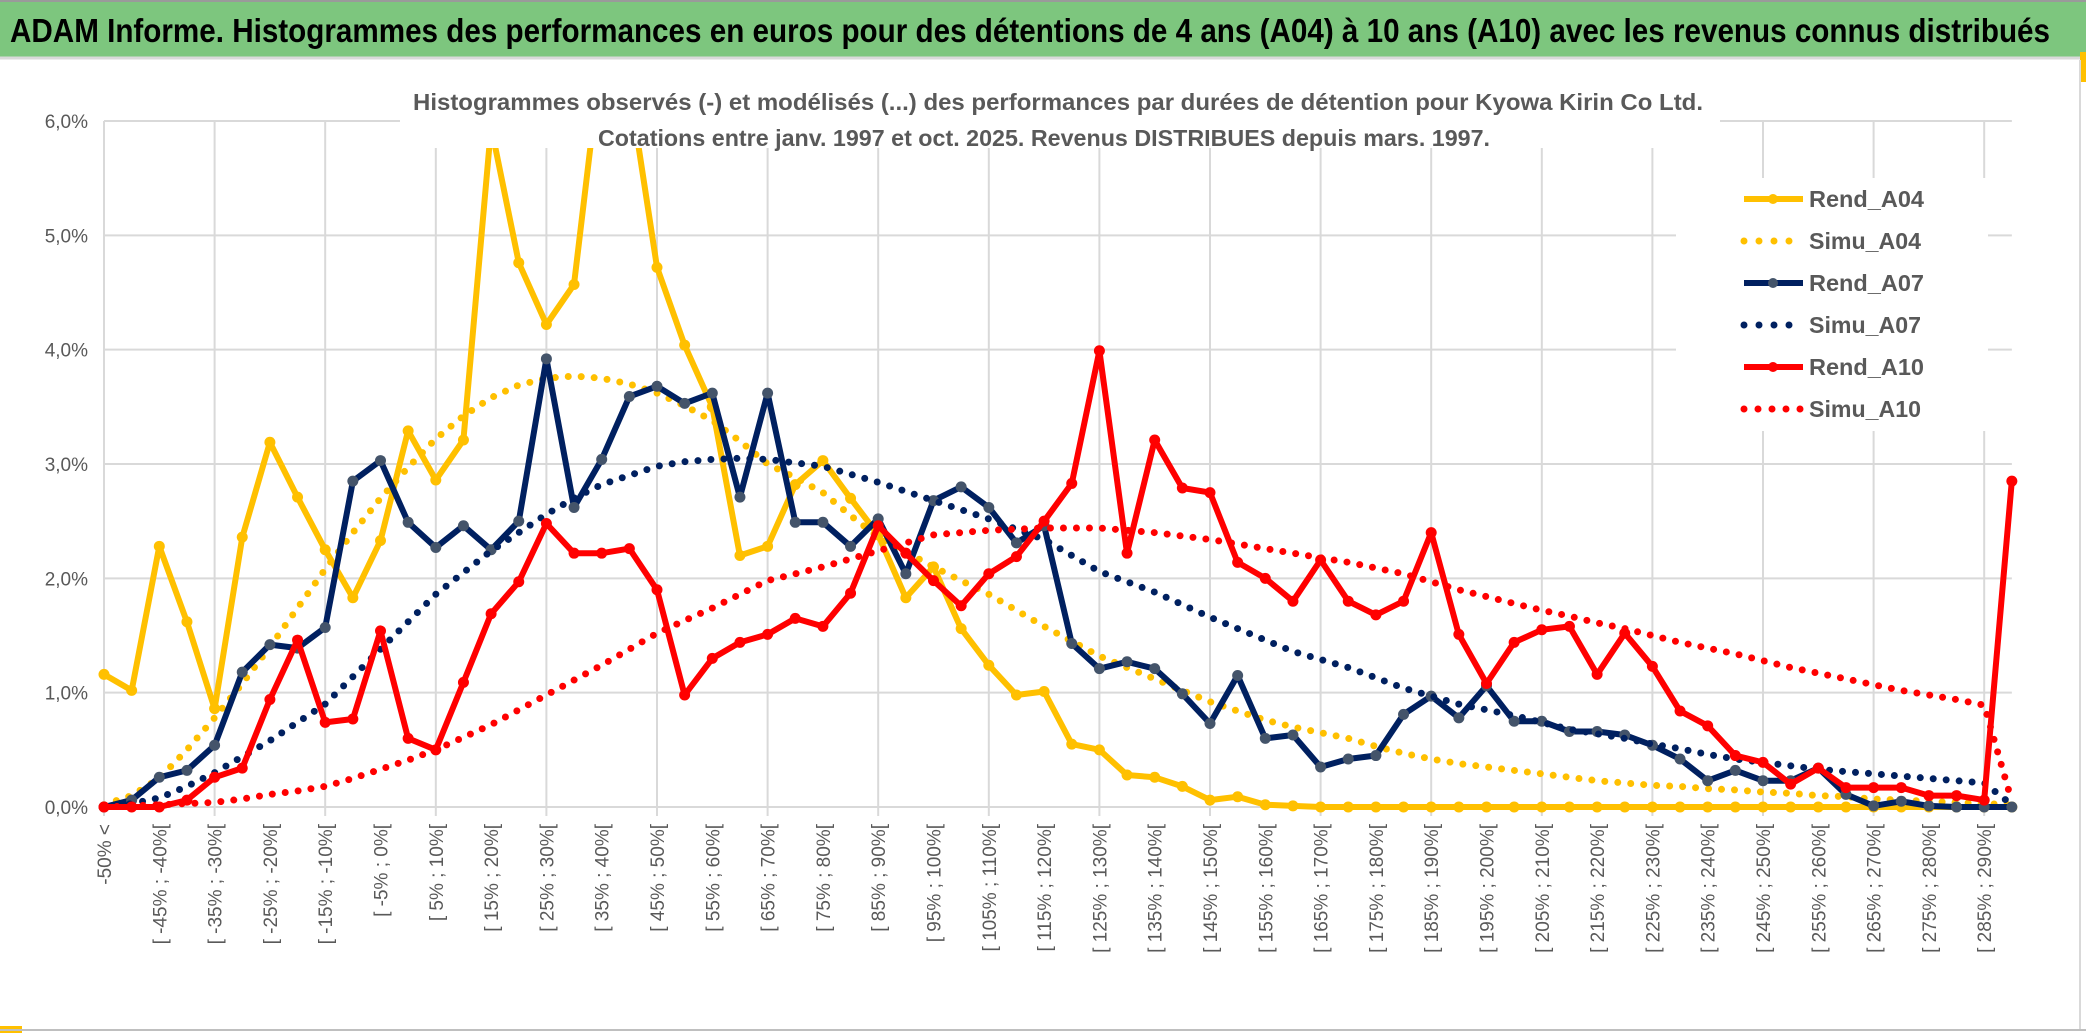 Image resolution: width=2086 pixels, height=1033 pixels. I want to click on x-tick-label: [ 5% ; 10%[, so click(437, 872).